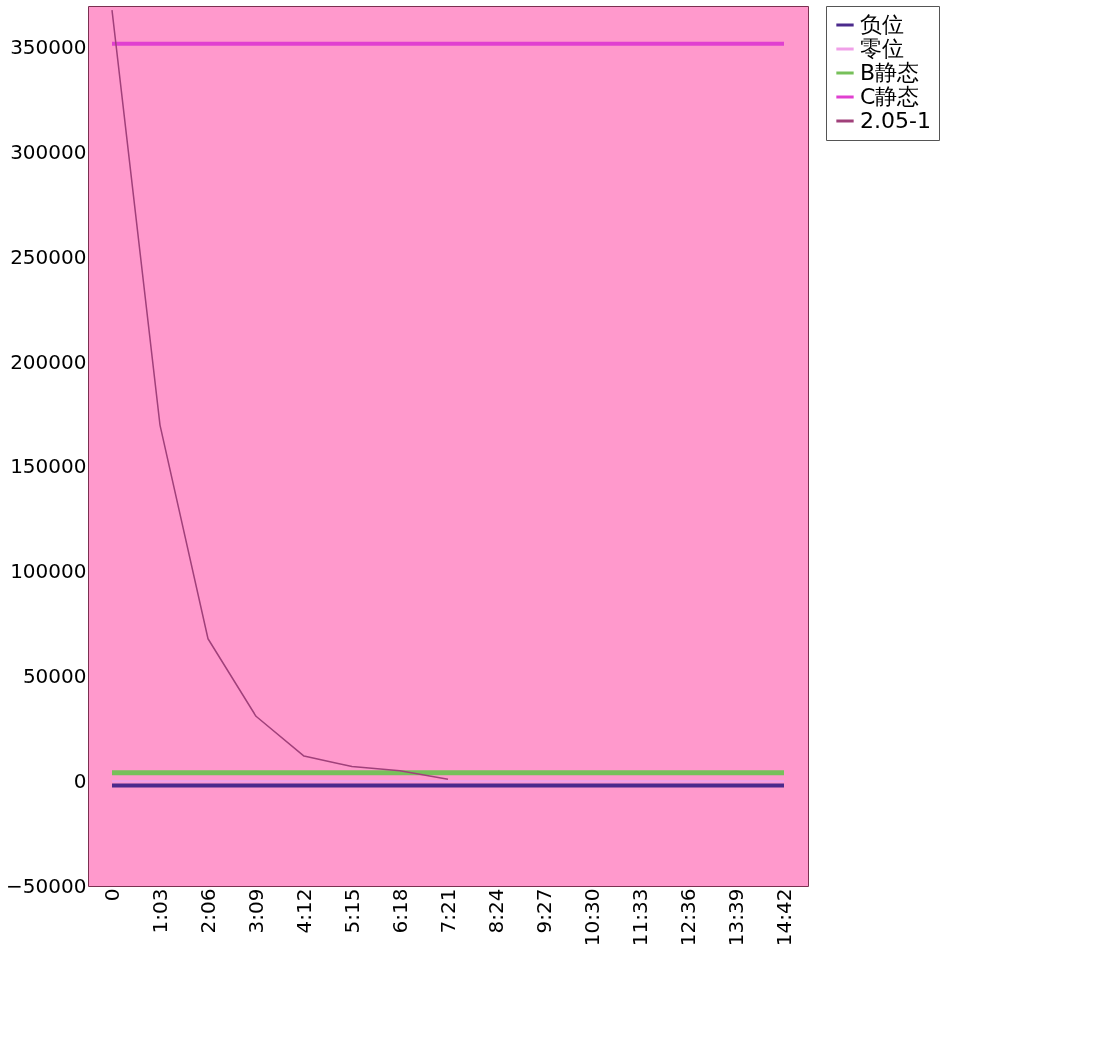 The height and width of the screenshot is (1046, 1109). Describe the element at coordinates (890, 96) in the screenshot. I see `legend-label: C静态` at that location.